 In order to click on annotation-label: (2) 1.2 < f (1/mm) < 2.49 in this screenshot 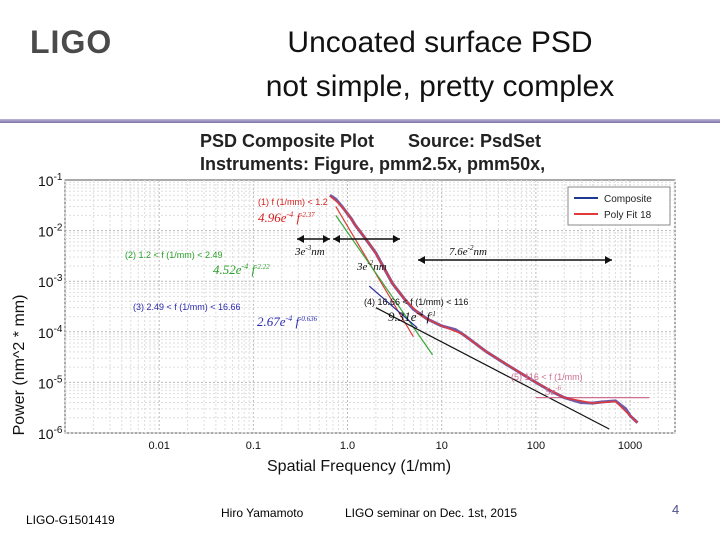, I will do `click(174, 255)`.